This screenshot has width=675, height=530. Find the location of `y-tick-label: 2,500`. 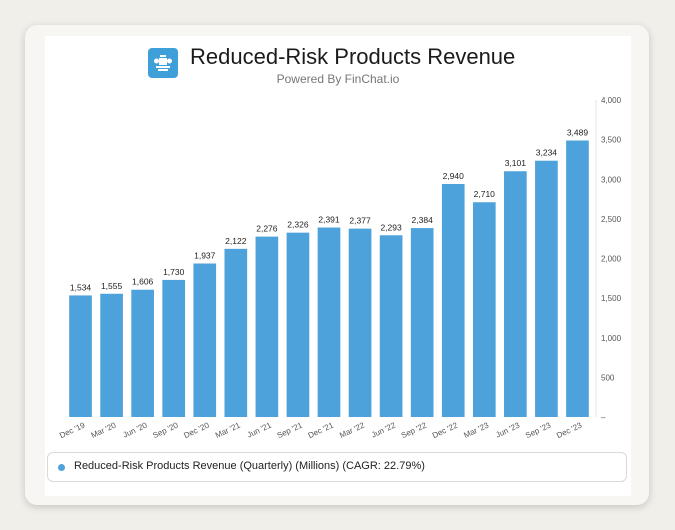

y-tick-label: 2,500 is located at coordinates (611, 219).